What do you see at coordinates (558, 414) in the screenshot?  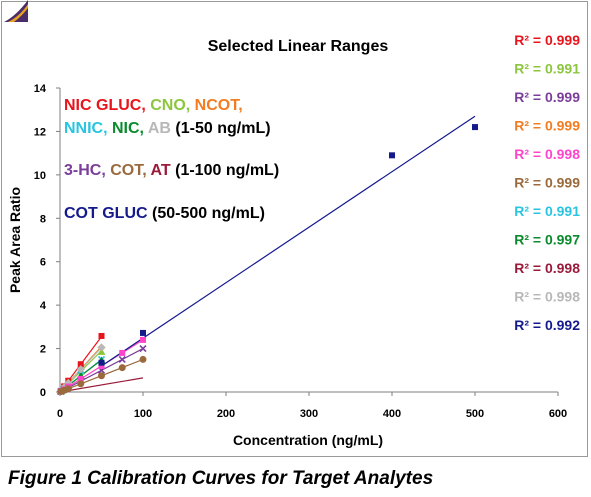 I see `x-tick-label: 600` at bounding box center [558, 414].